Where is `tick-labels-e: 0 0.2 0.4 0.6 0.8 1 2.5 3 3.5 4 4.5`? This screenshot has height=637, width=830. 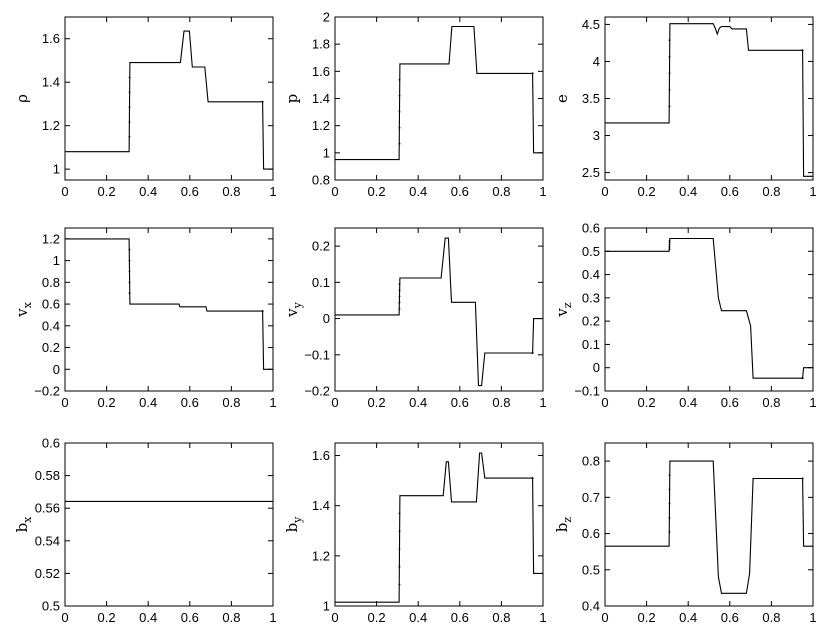
tick-labels-e: 0 0.2 0.4 0.6 0.8 1 2.5 3 3.5 4 4.5 is located at coordinates (699, 108).